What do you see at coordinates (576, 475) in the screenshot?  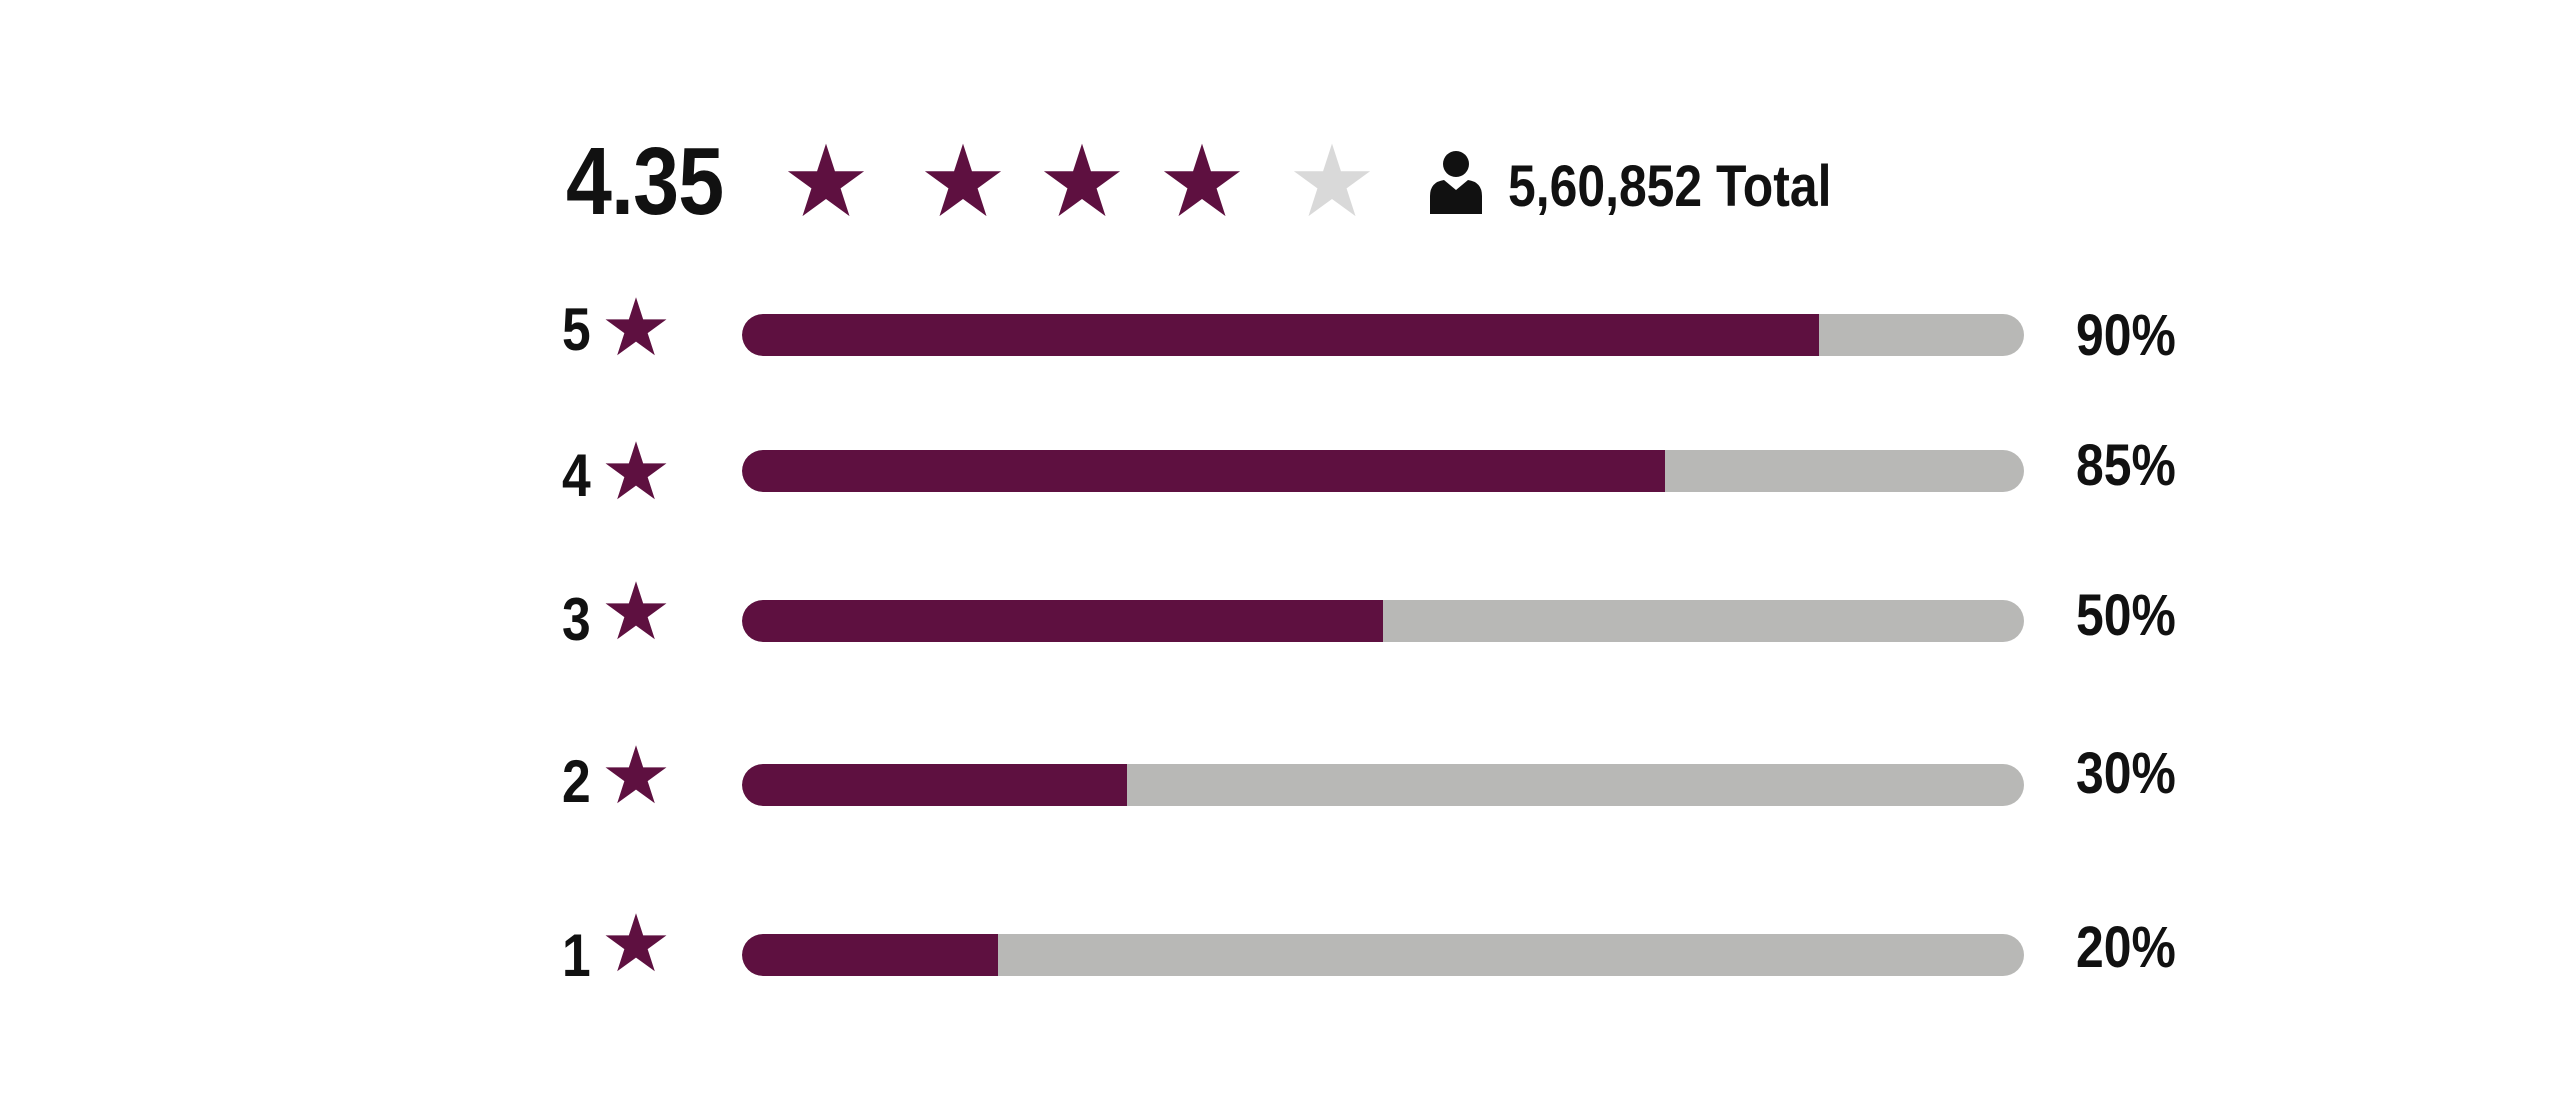 I see `row-star-count: 4` at bounding box center [576, 475].